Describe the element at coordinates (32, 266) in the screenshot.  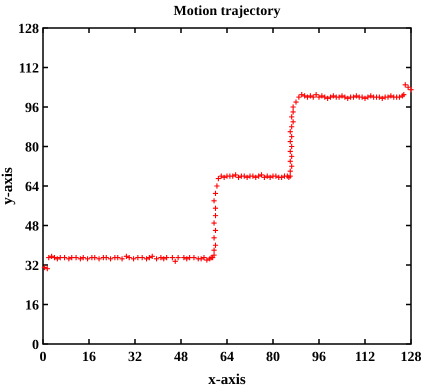
I see `y-tick-label: 32` at that location.